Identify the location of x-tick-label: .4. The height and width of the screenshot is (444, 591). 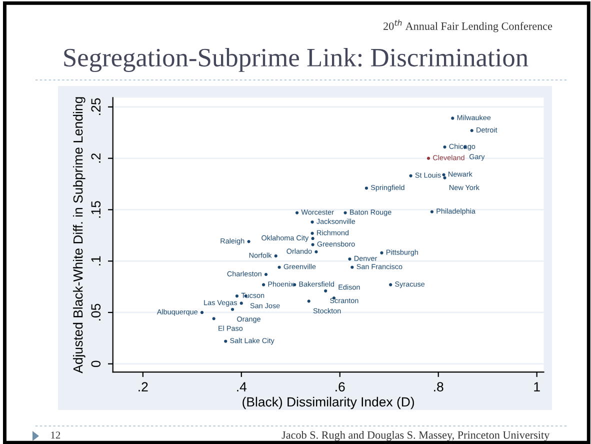
(242, 387).